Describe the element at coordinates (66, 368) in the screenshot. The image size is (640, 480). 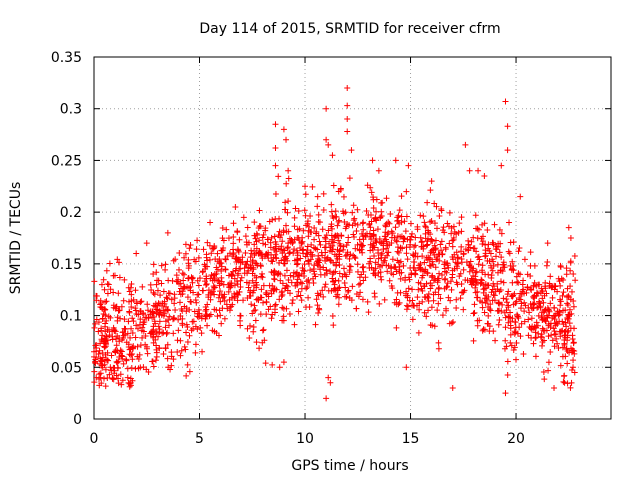
I see `y-tick-label: 0.05` at that location.